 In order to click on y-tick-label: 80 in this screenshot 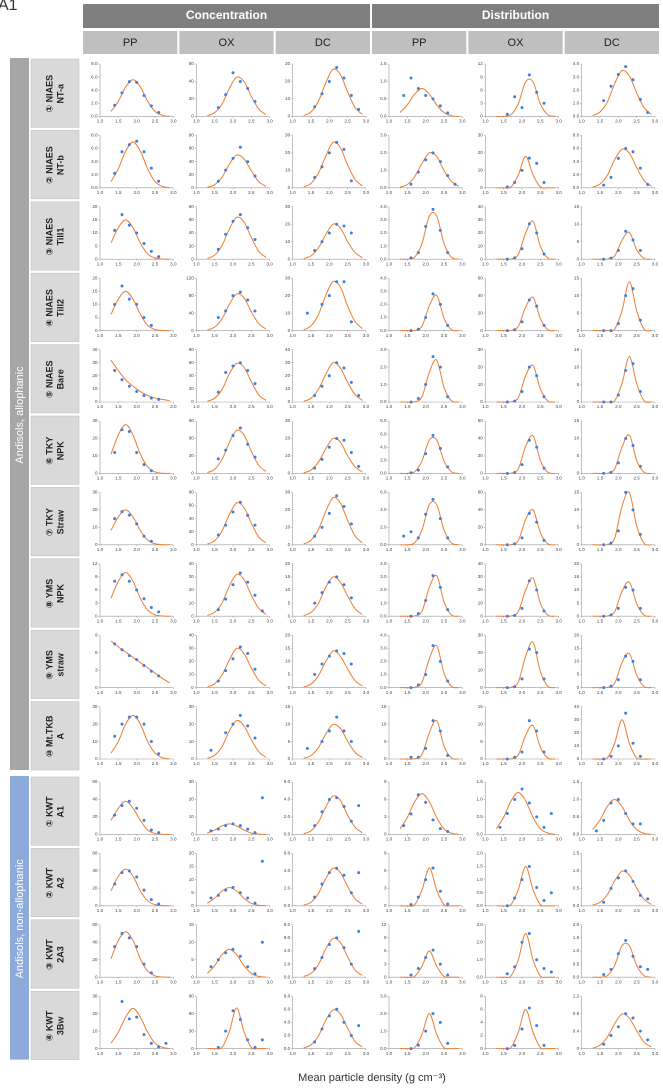, I will do `click(192, 492)`.